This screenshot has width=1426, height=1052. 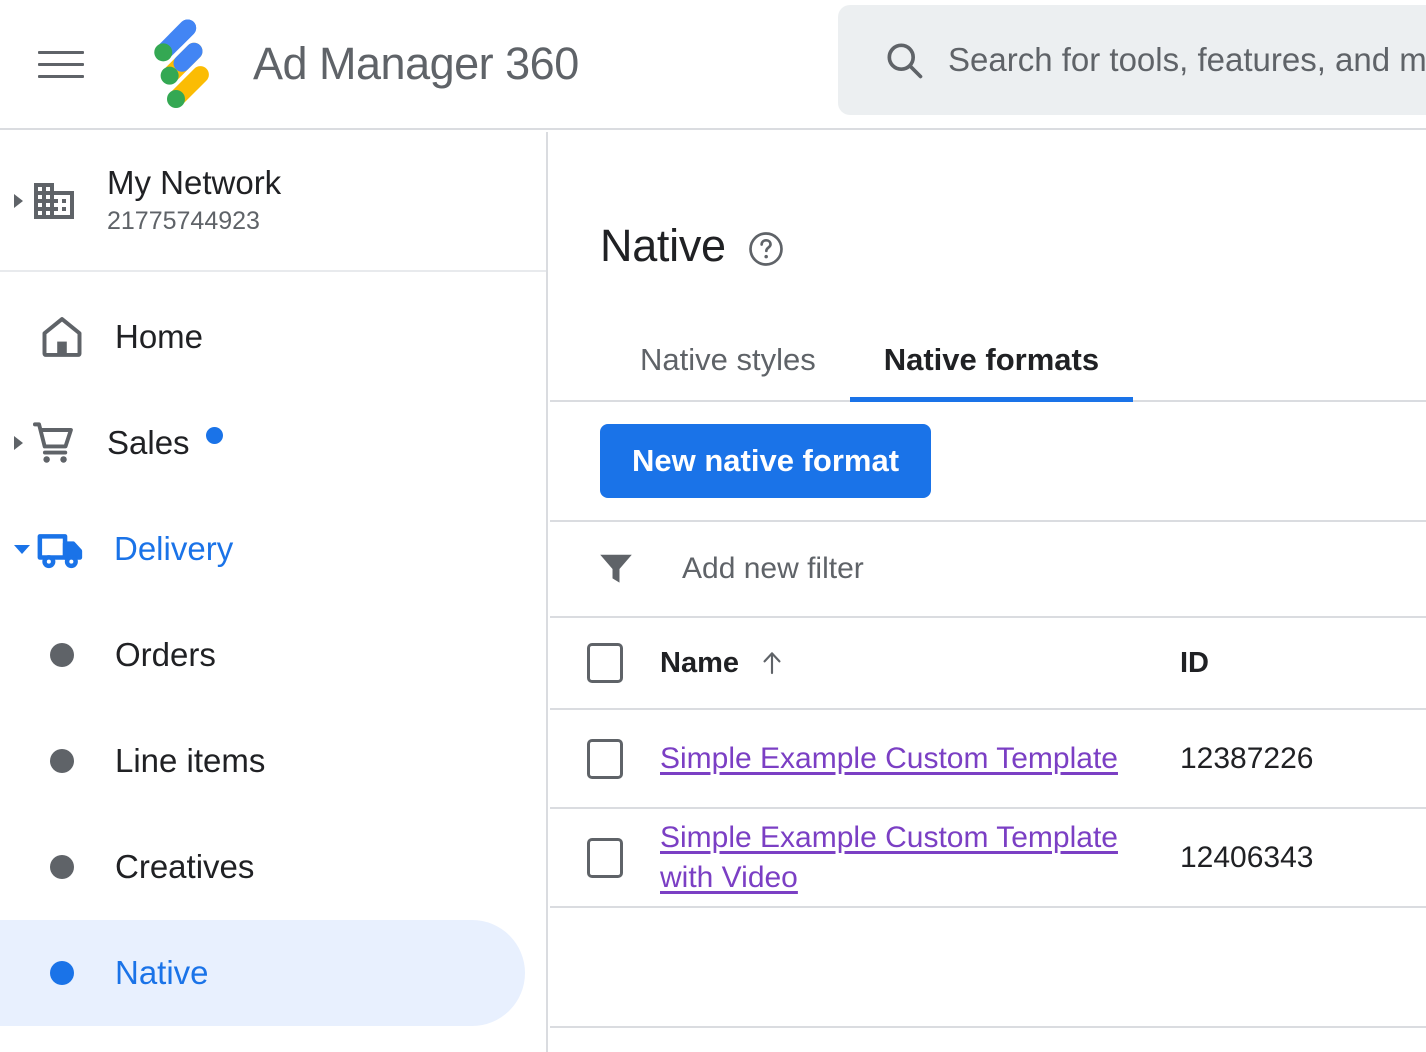 What do you see at coordinates (174, 548) in the screenshot?
I see `sidebar-item-label: Delivery` at bounding box center [174, 548].